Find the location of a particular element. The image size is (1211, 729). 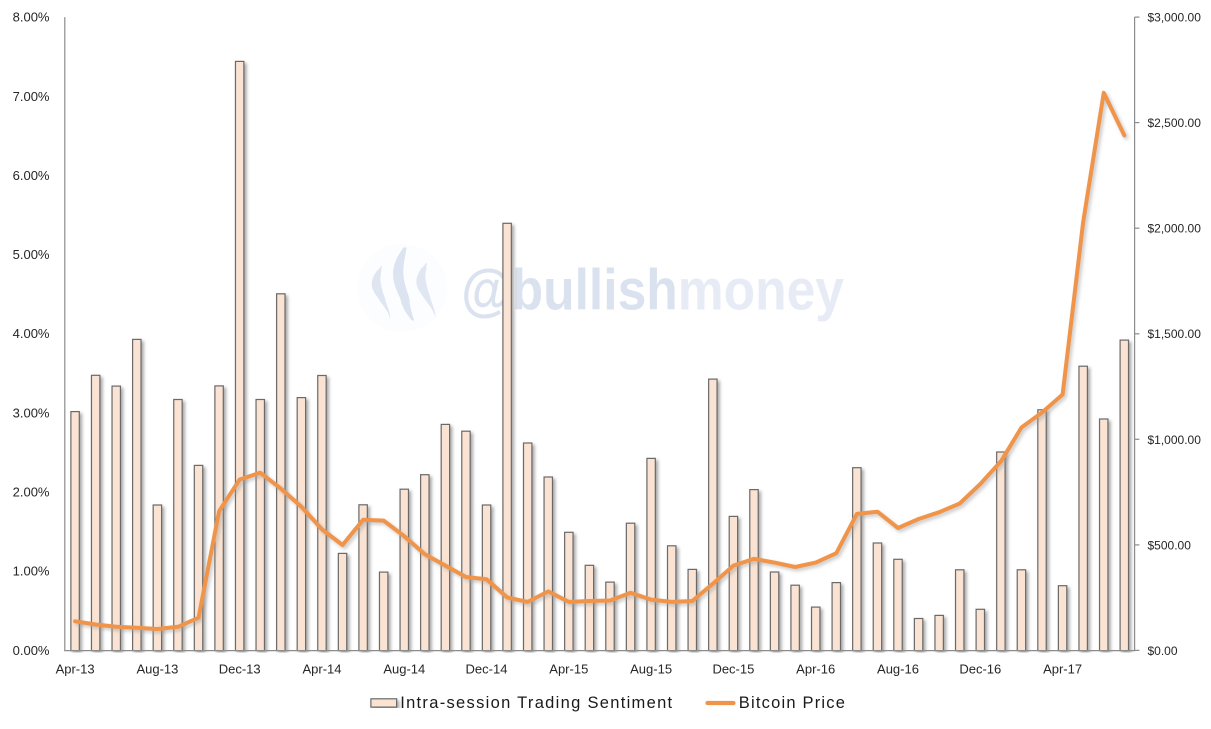

svg-text: Bitcoin Price is located at coordinates (792, 703).